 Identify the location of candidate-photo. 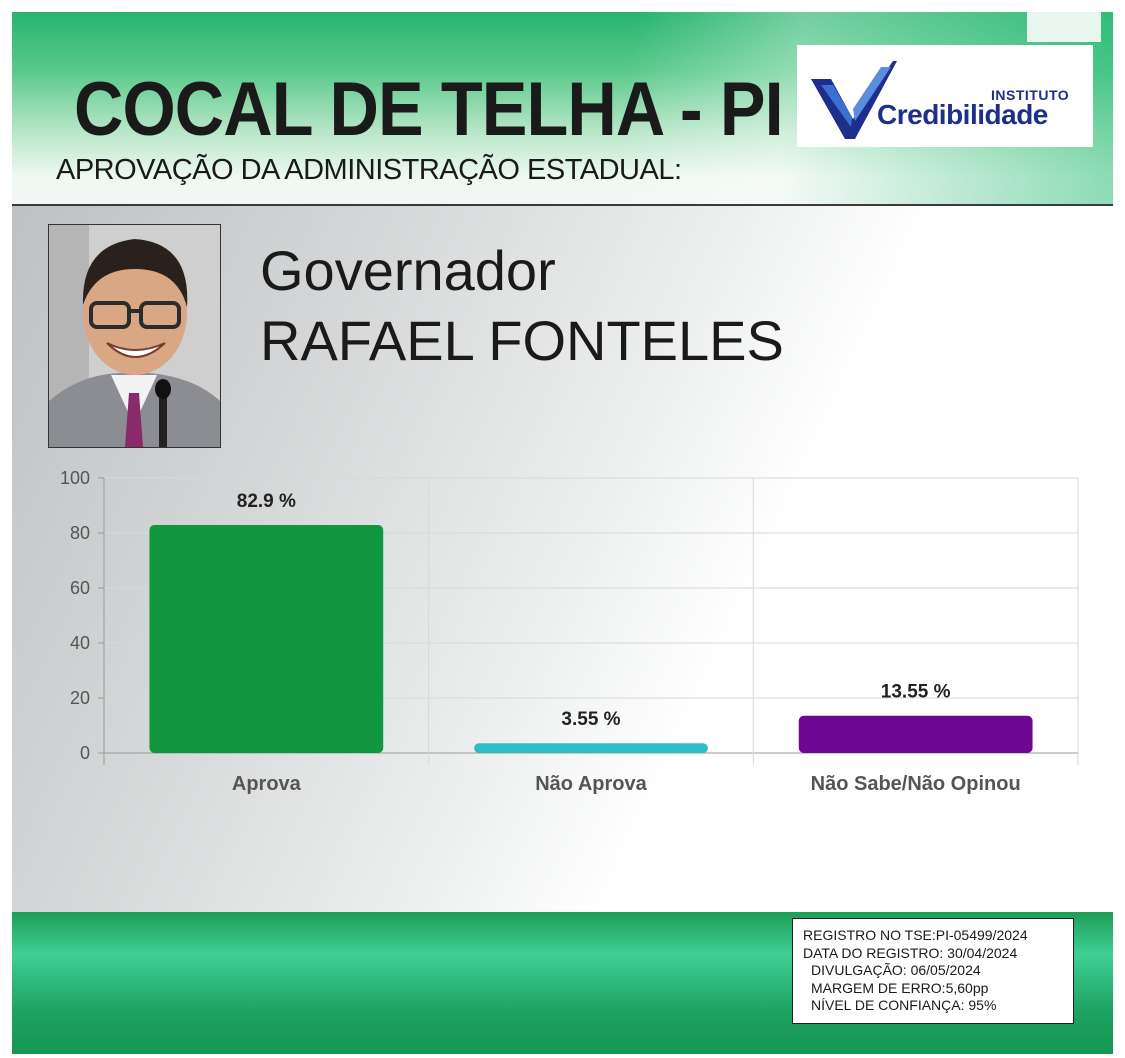
(134, 336).